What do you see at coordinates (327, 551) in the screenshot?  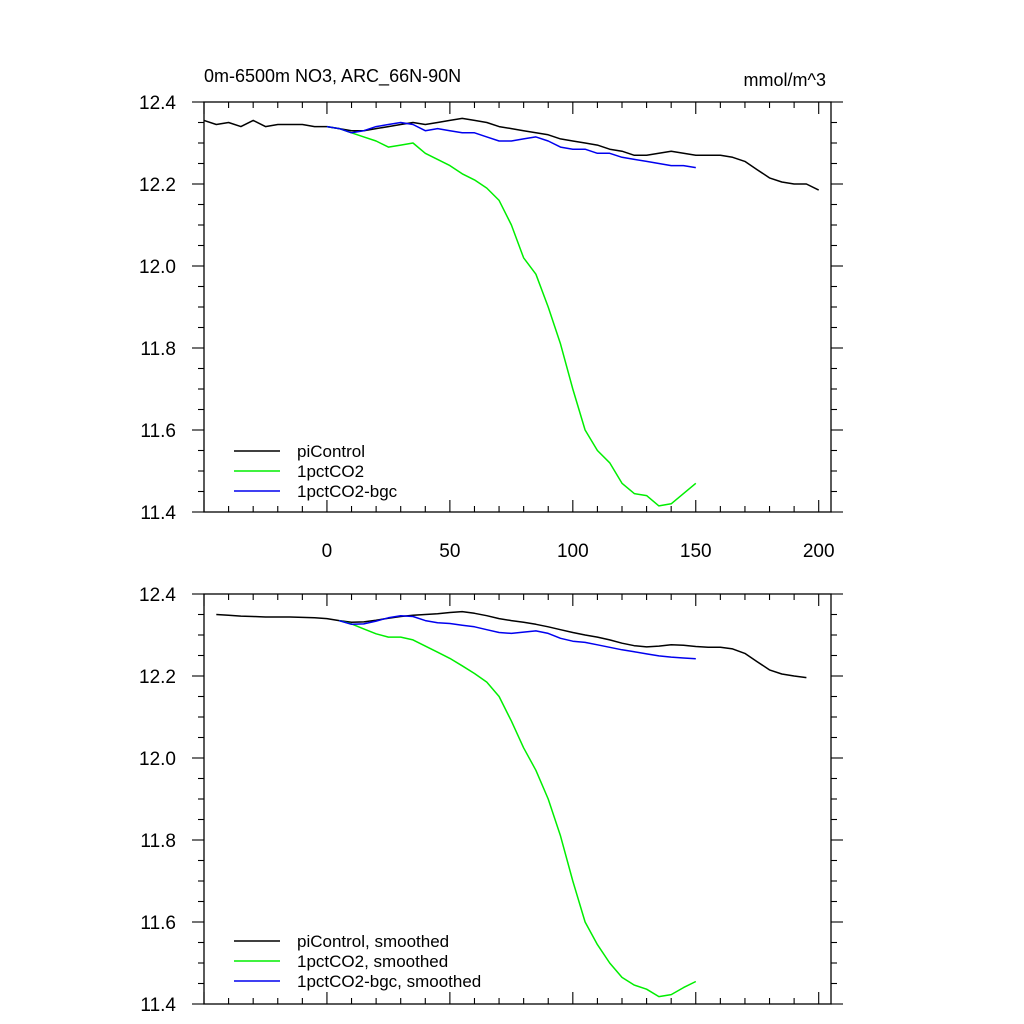 I see `top-x-tick-label: 0` at bounding box center [327, 551].